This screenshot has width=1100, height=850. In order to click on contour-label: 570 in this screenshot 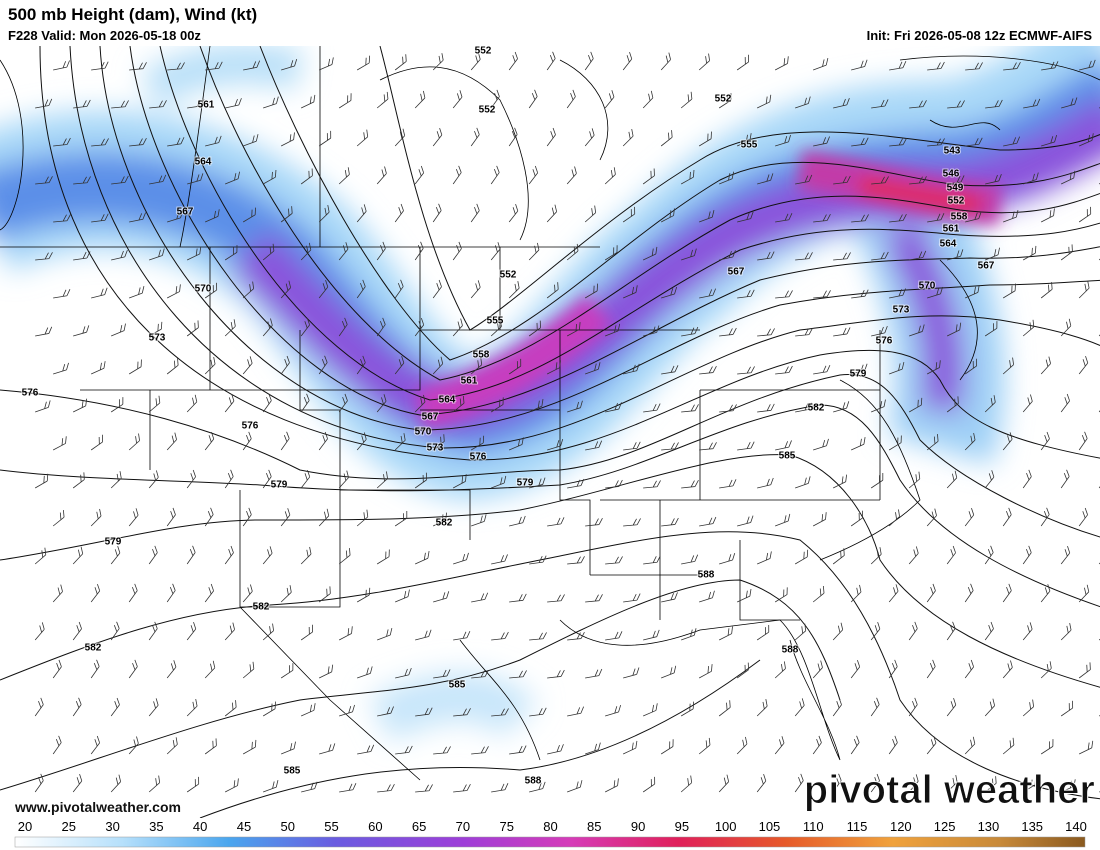, I will do `click(927, 286)`.